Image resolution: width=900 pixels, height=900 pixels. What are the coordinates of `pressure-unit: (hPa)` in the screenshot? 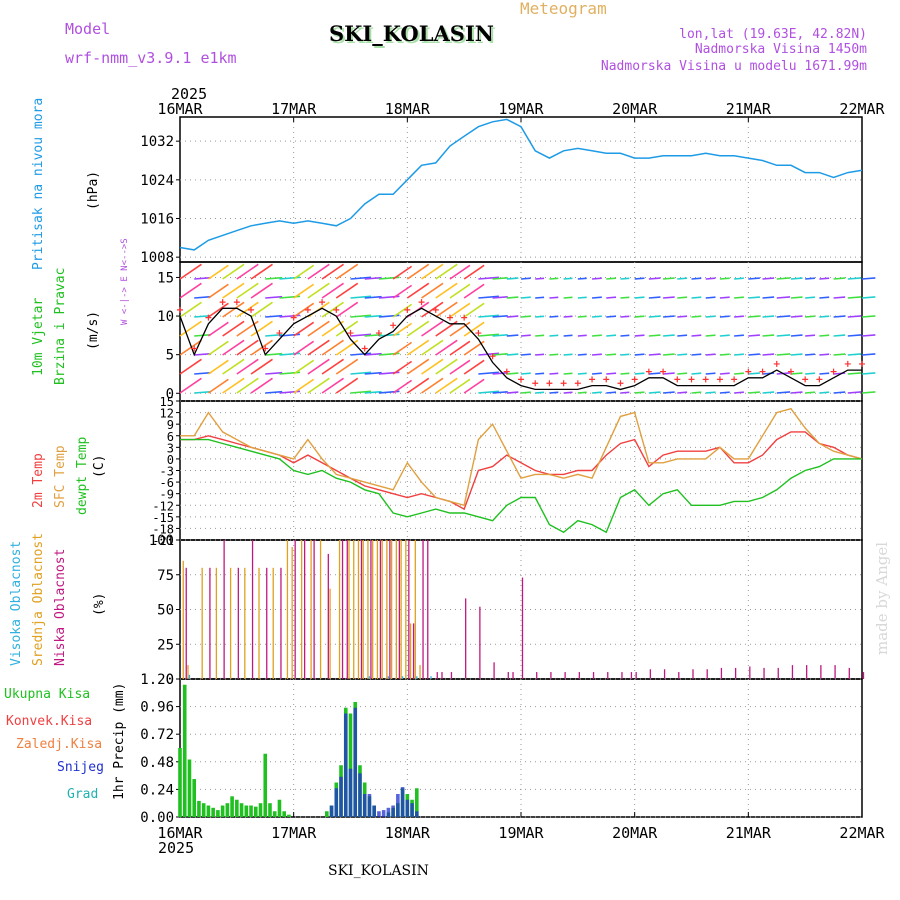 It's located at (93, 190).